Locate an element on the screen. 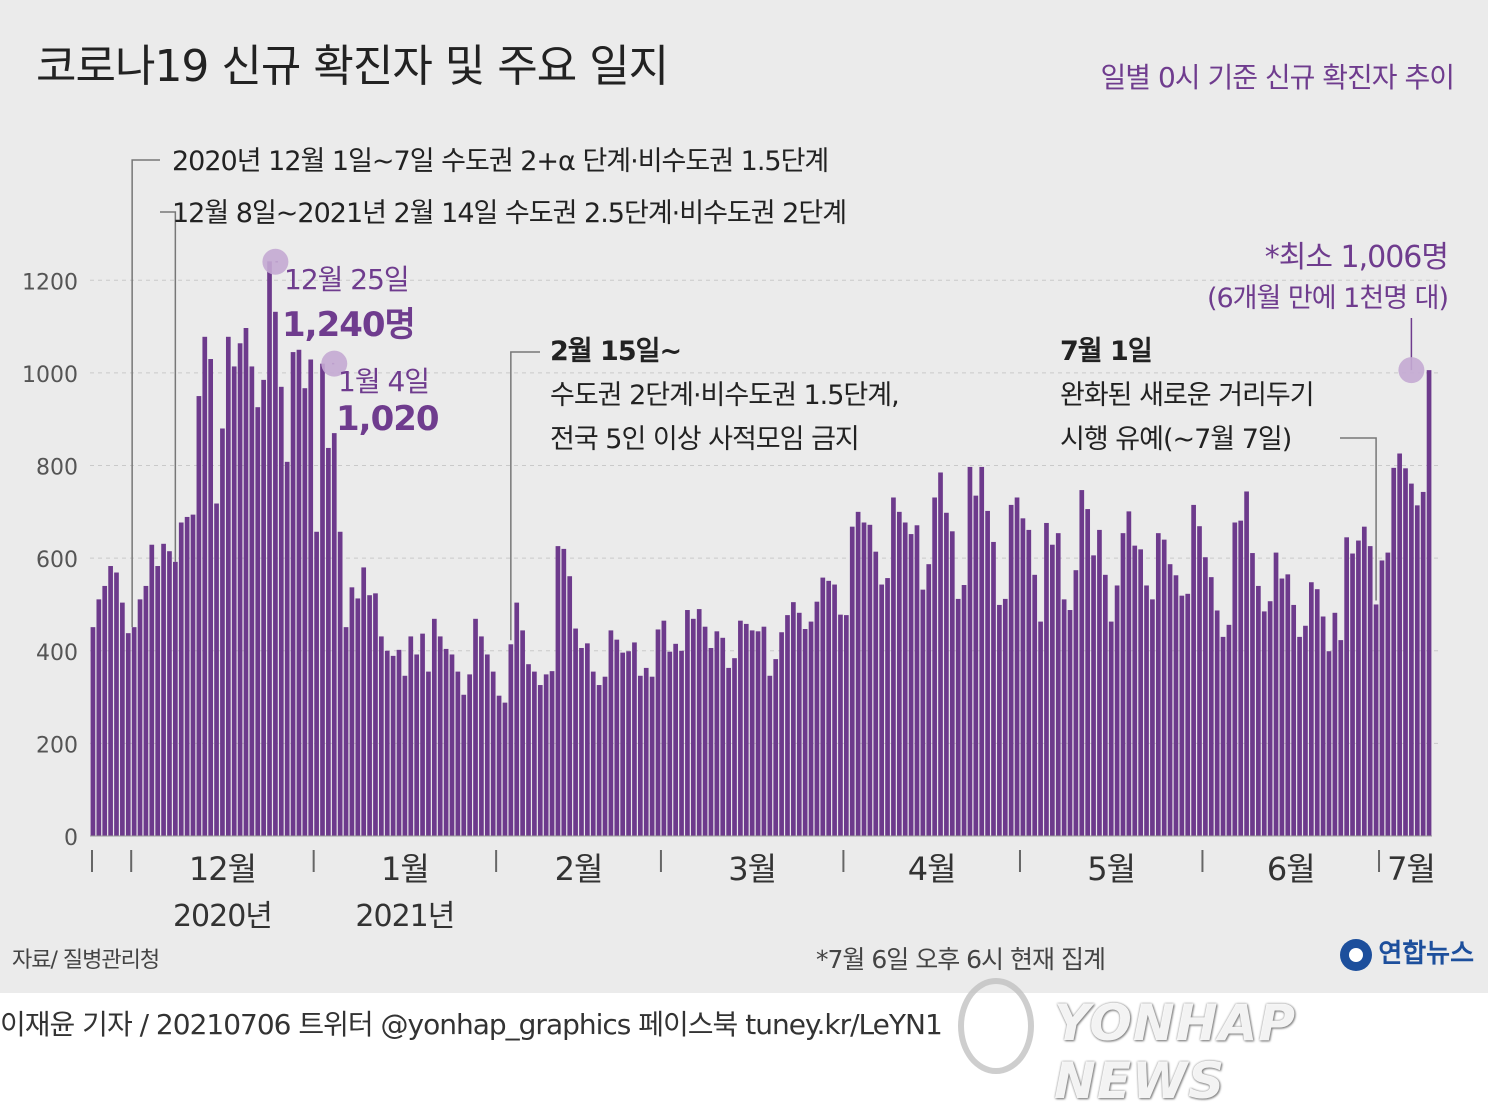 Image resolution: width=1488 pixels, height=1110 pixels. month-label: 2월 is located at coordinates (579, 869).